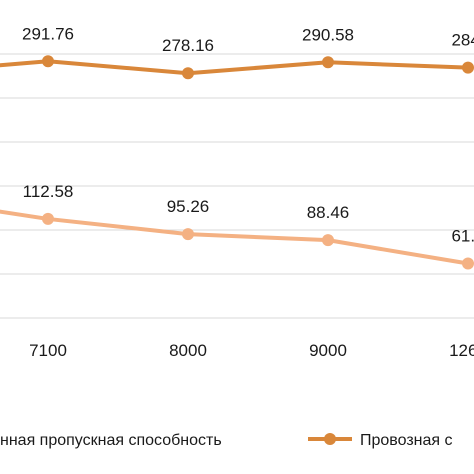  What do you see at coordinates (328, 212) in the screenshot?
I see `data-label: 88.46` at bounding box center [328, 212].